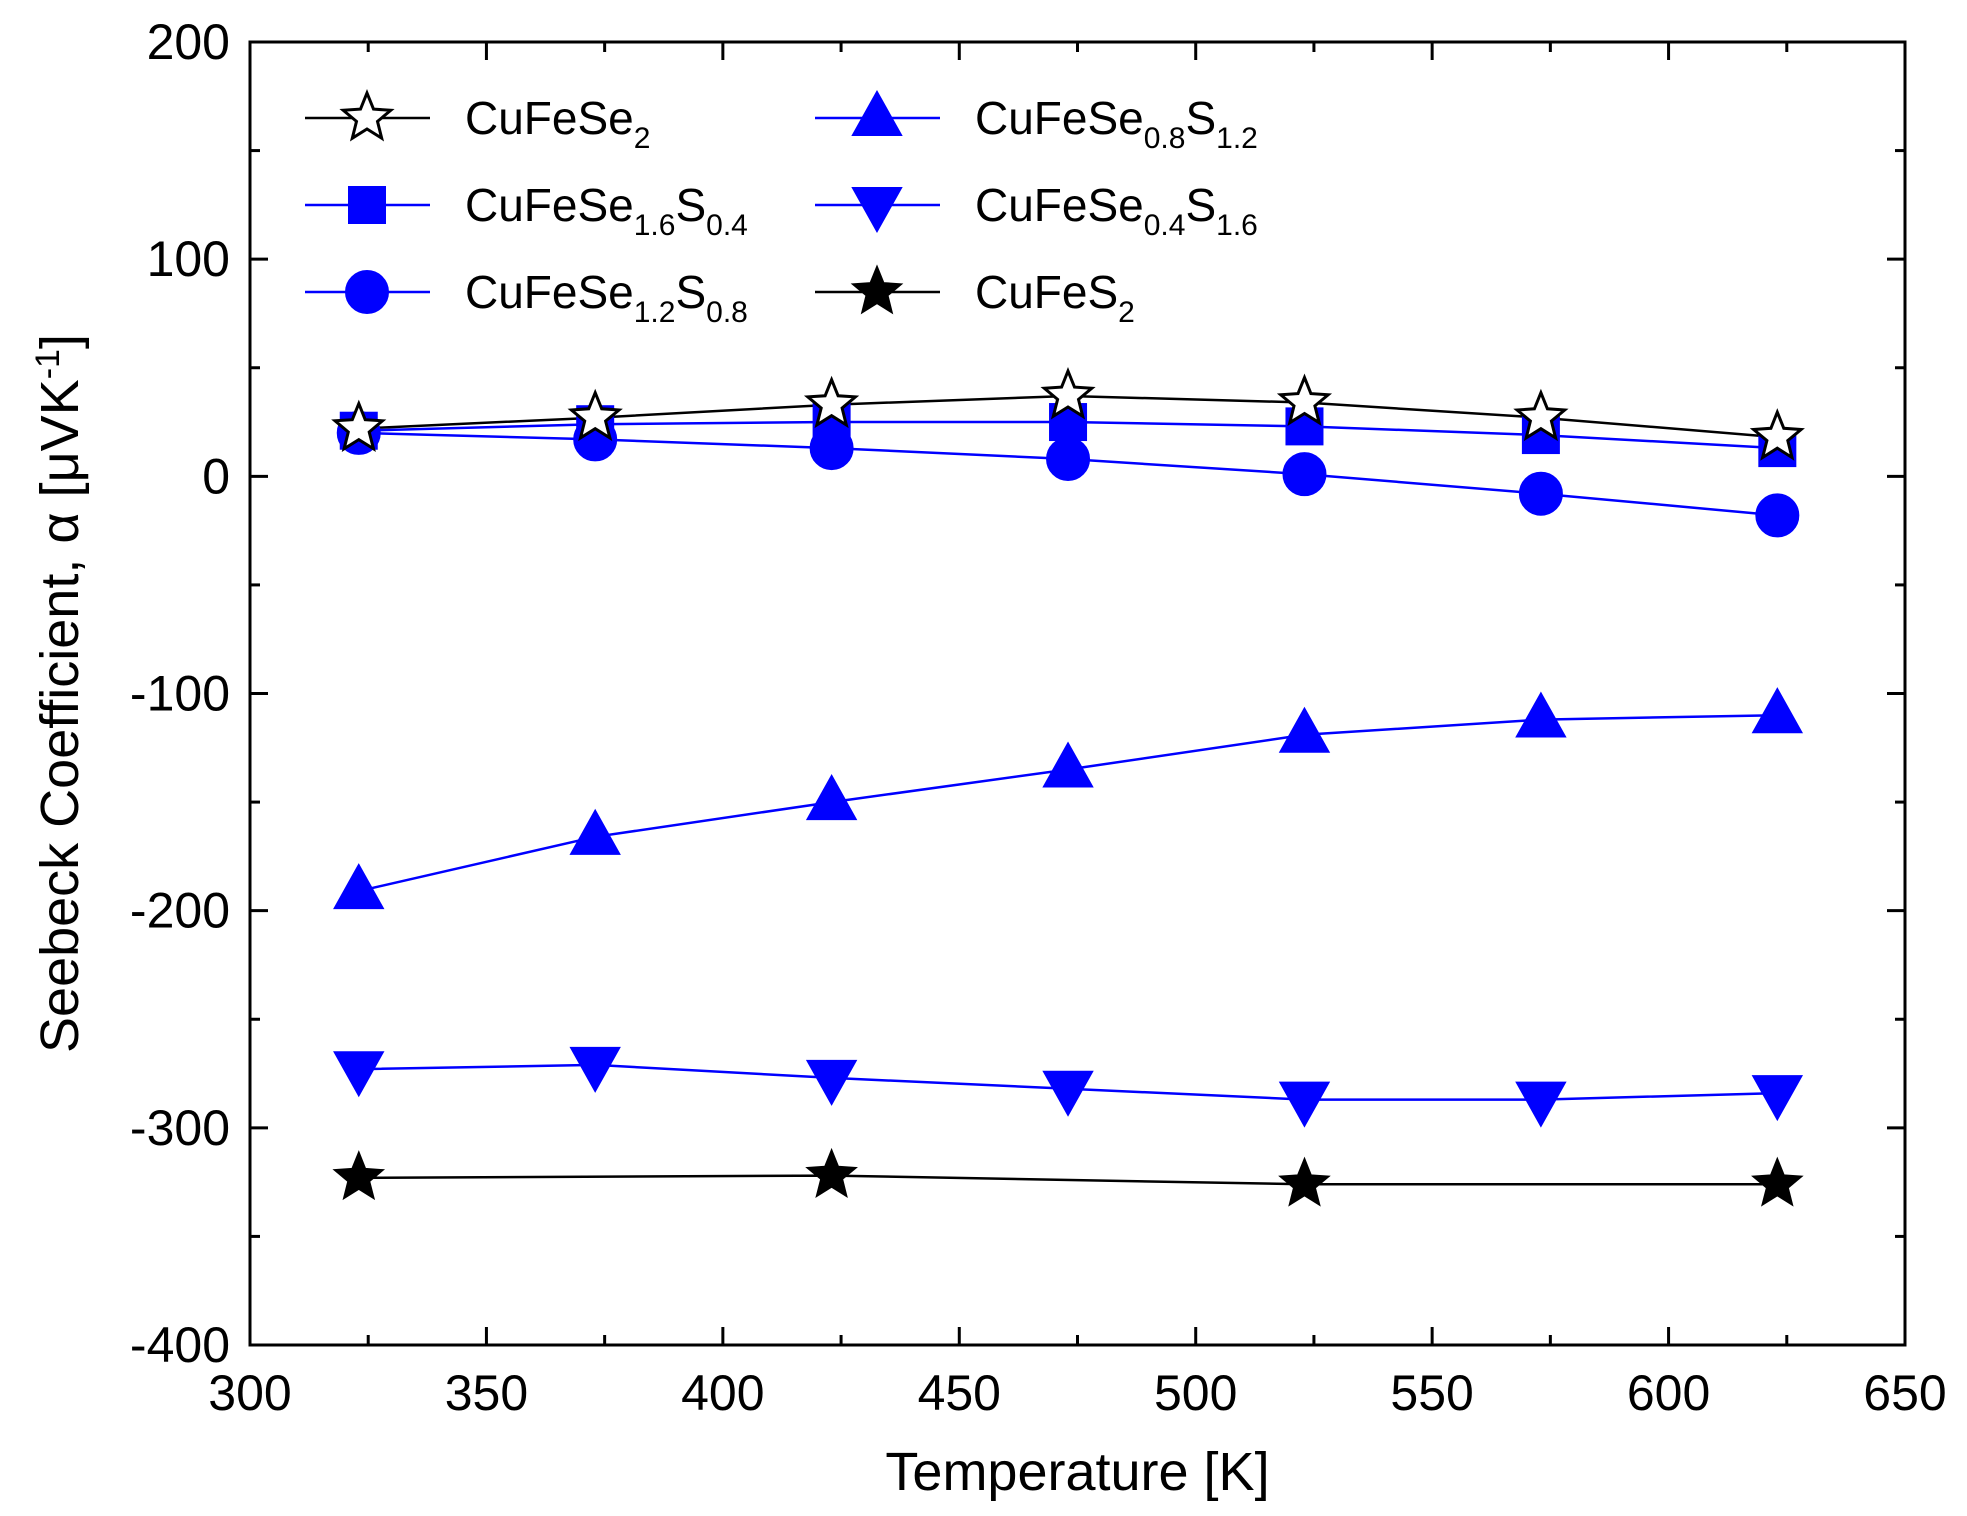 The width and height of the screenshot is (1967, 1516). Describe the element at coordinates (48, 364) in the screenshot. I see `y-axis-title-sup: -1` at that location.